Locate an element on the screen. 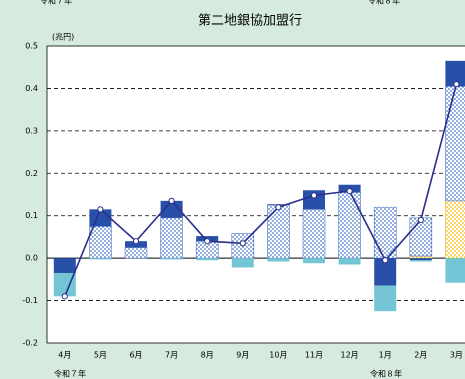  y-tick-label: 0.0 is located at coordinates (31, 258).